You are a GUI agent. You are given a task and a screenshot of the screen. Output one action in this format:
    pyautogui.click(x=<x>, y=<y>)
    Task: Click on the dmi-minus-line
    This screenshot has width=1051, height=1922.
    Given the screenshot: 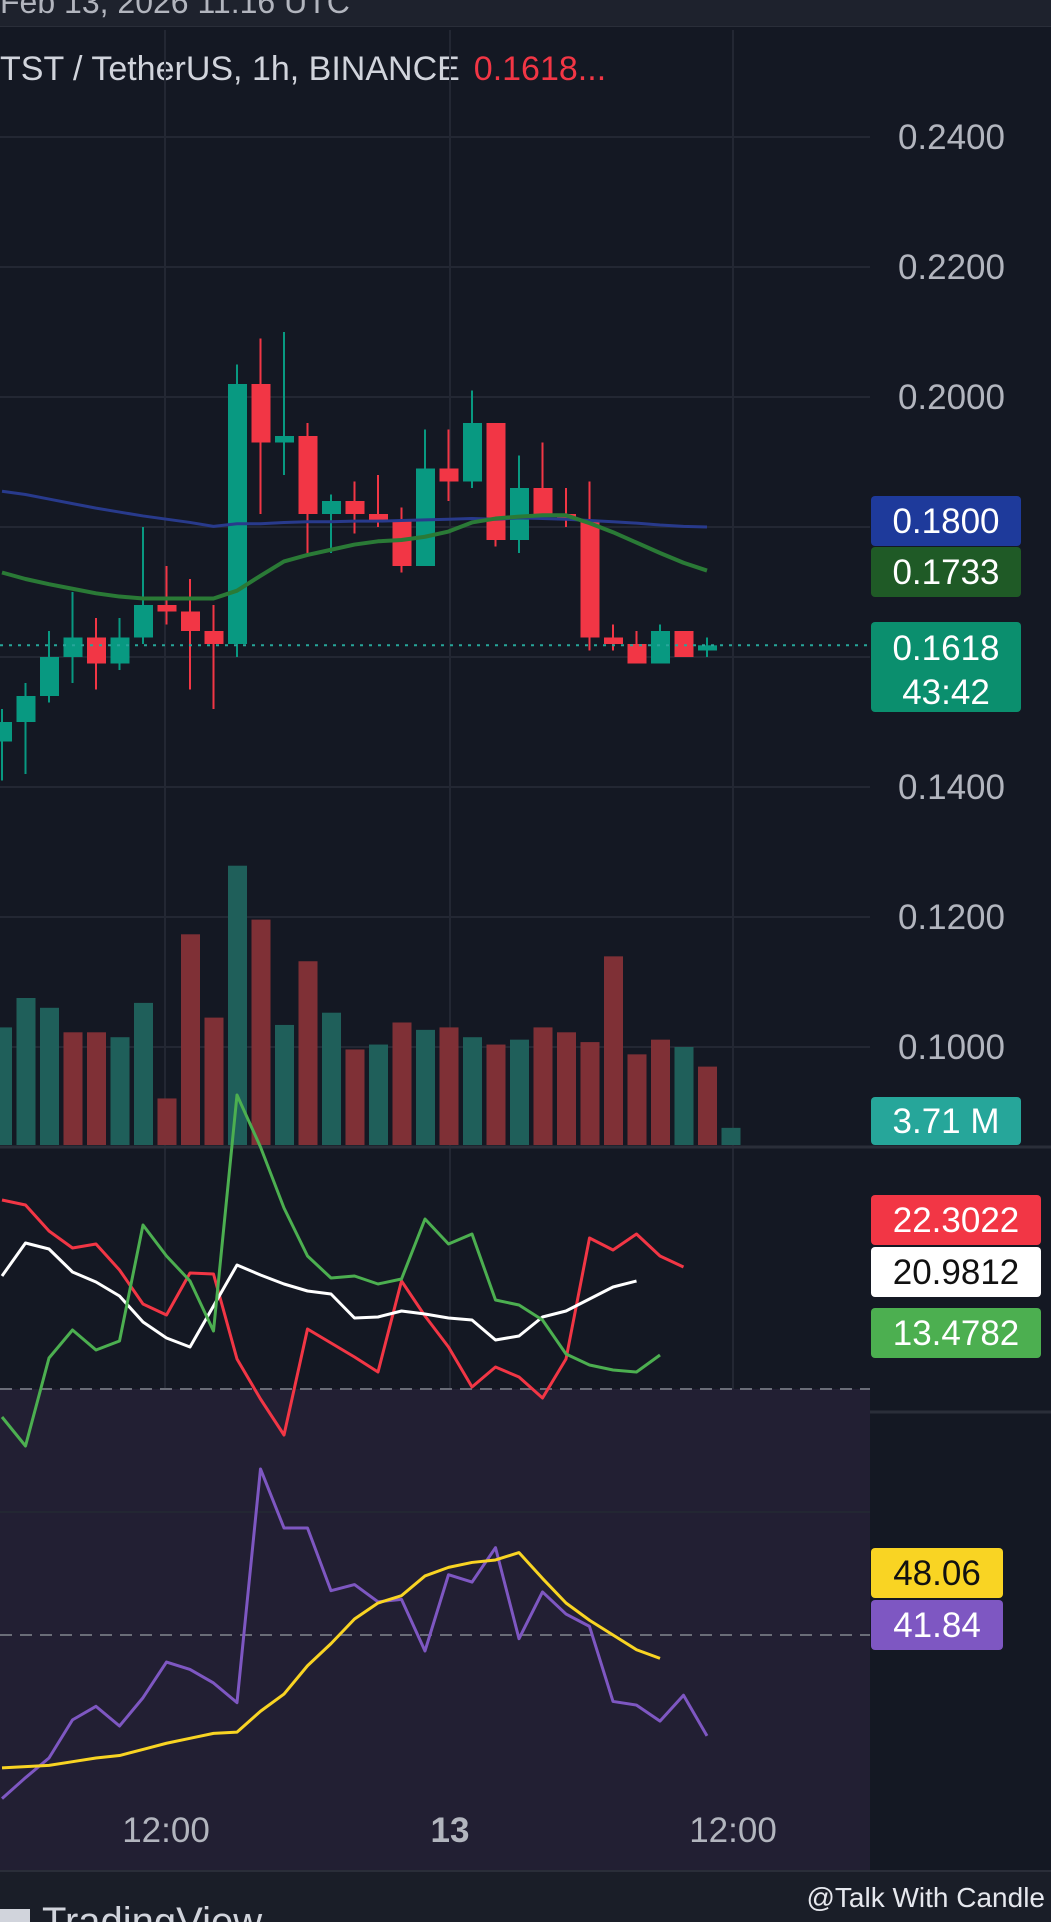 What is the action you would take?
    pyautogui.click(x=343, y=1317)
    